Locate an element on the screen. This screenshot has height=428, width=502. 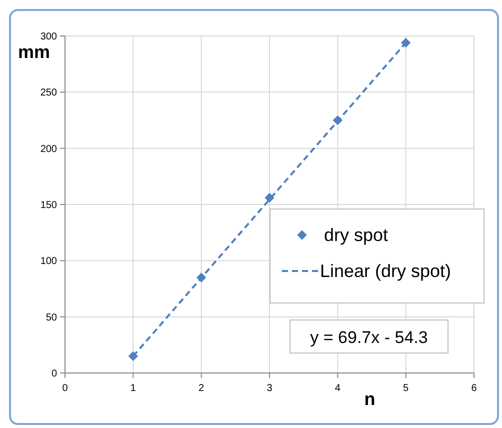
x-tick-label: 4 is located at coordinates (337, 388).